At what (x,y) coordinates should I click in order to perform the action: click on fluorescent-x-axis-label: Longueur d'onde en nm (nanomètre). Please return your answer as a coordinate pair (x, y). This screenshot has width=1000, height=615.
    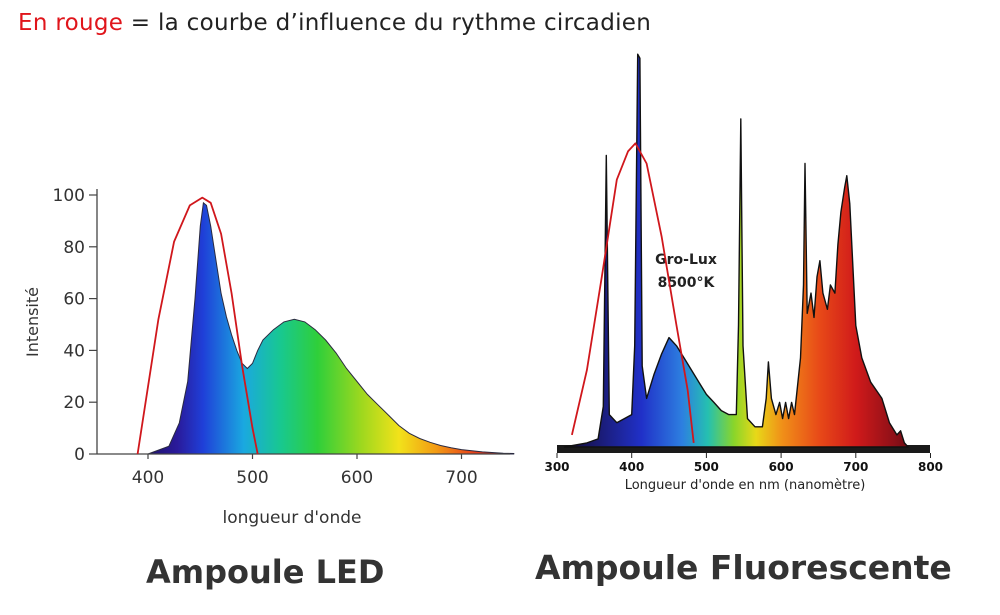
    Looking at the image, I should click on (745, 485).